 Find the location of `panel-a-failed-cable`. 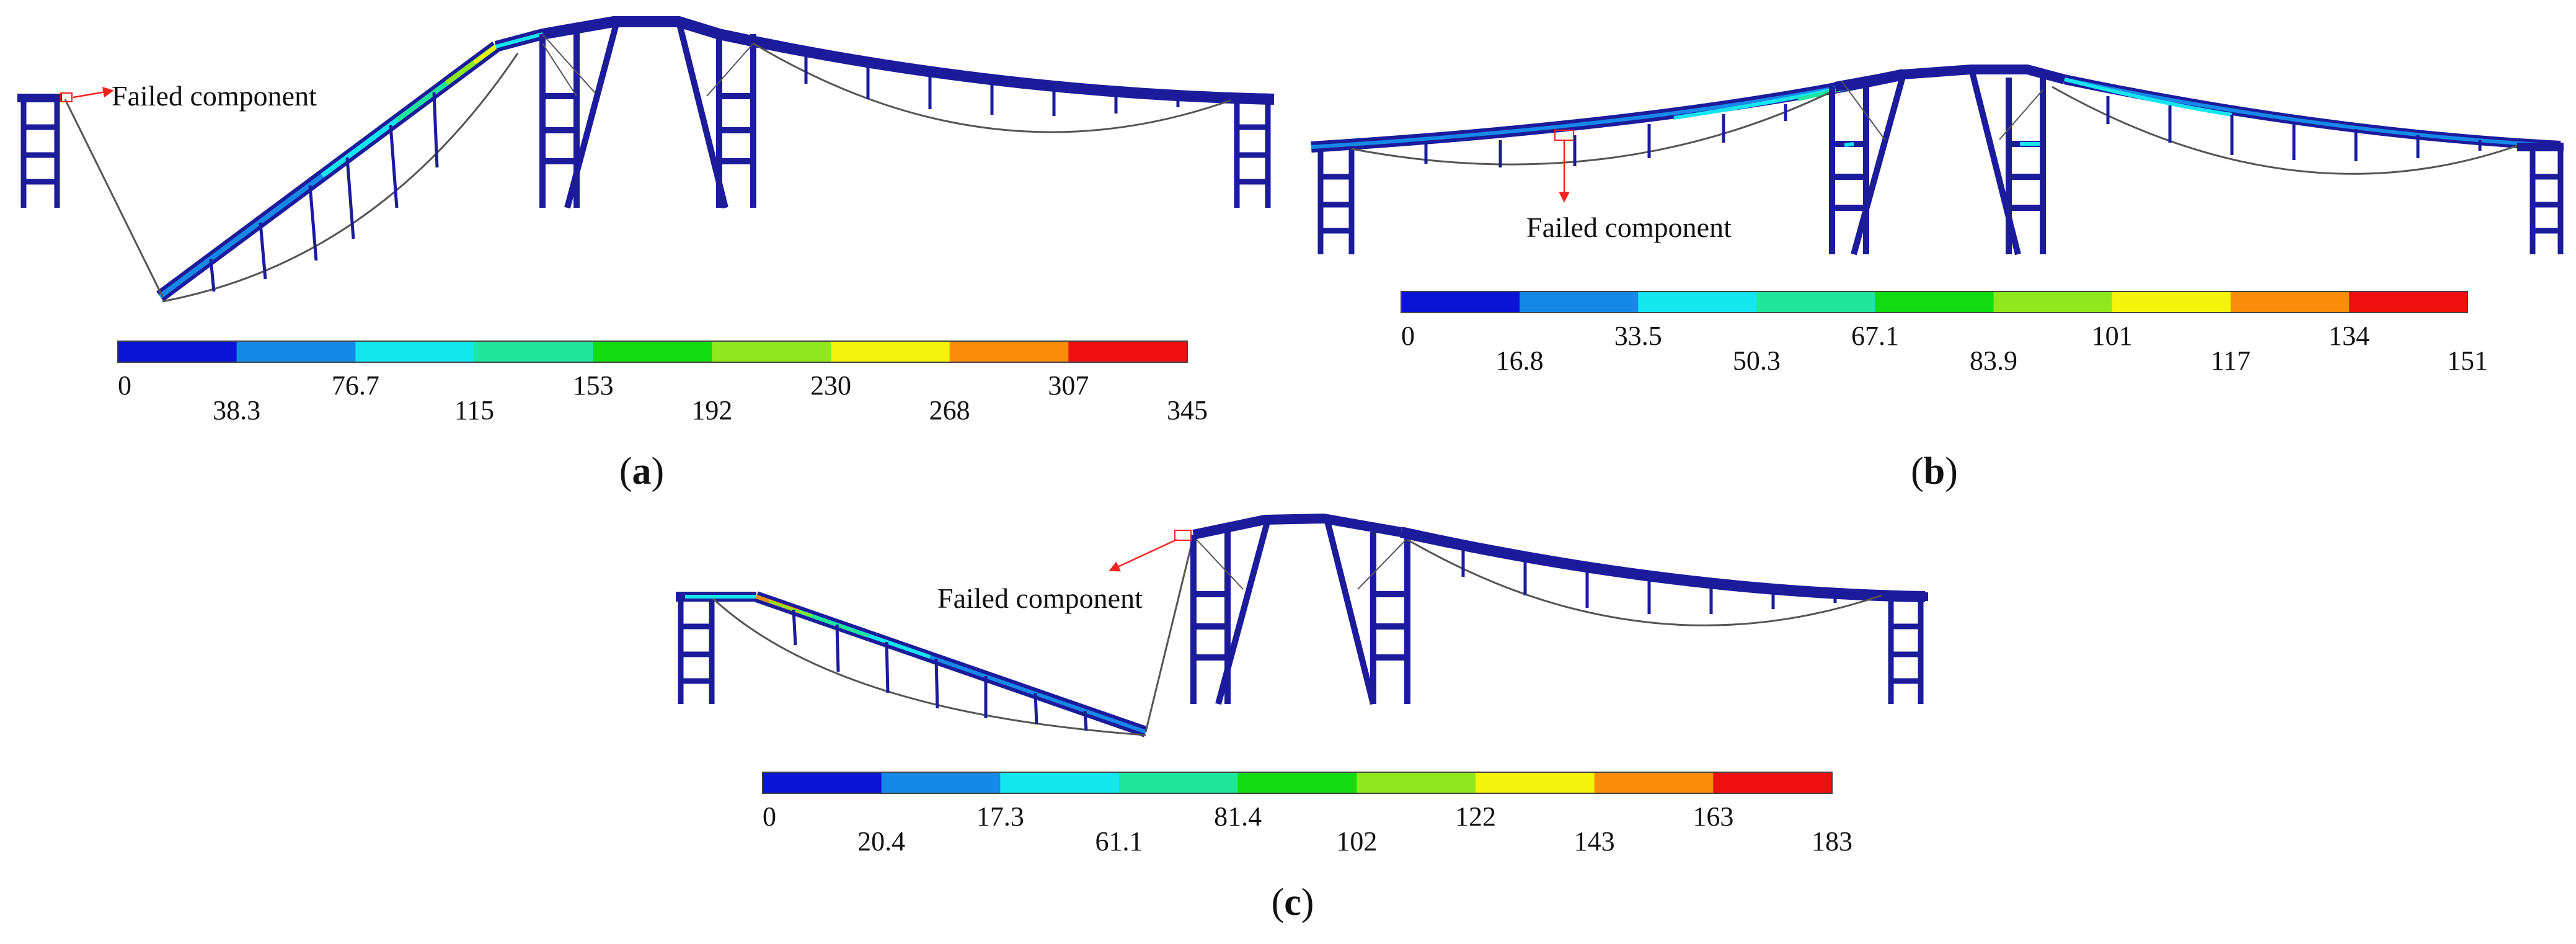

panel-a-failed-cable is located at coordinates (114, 198).